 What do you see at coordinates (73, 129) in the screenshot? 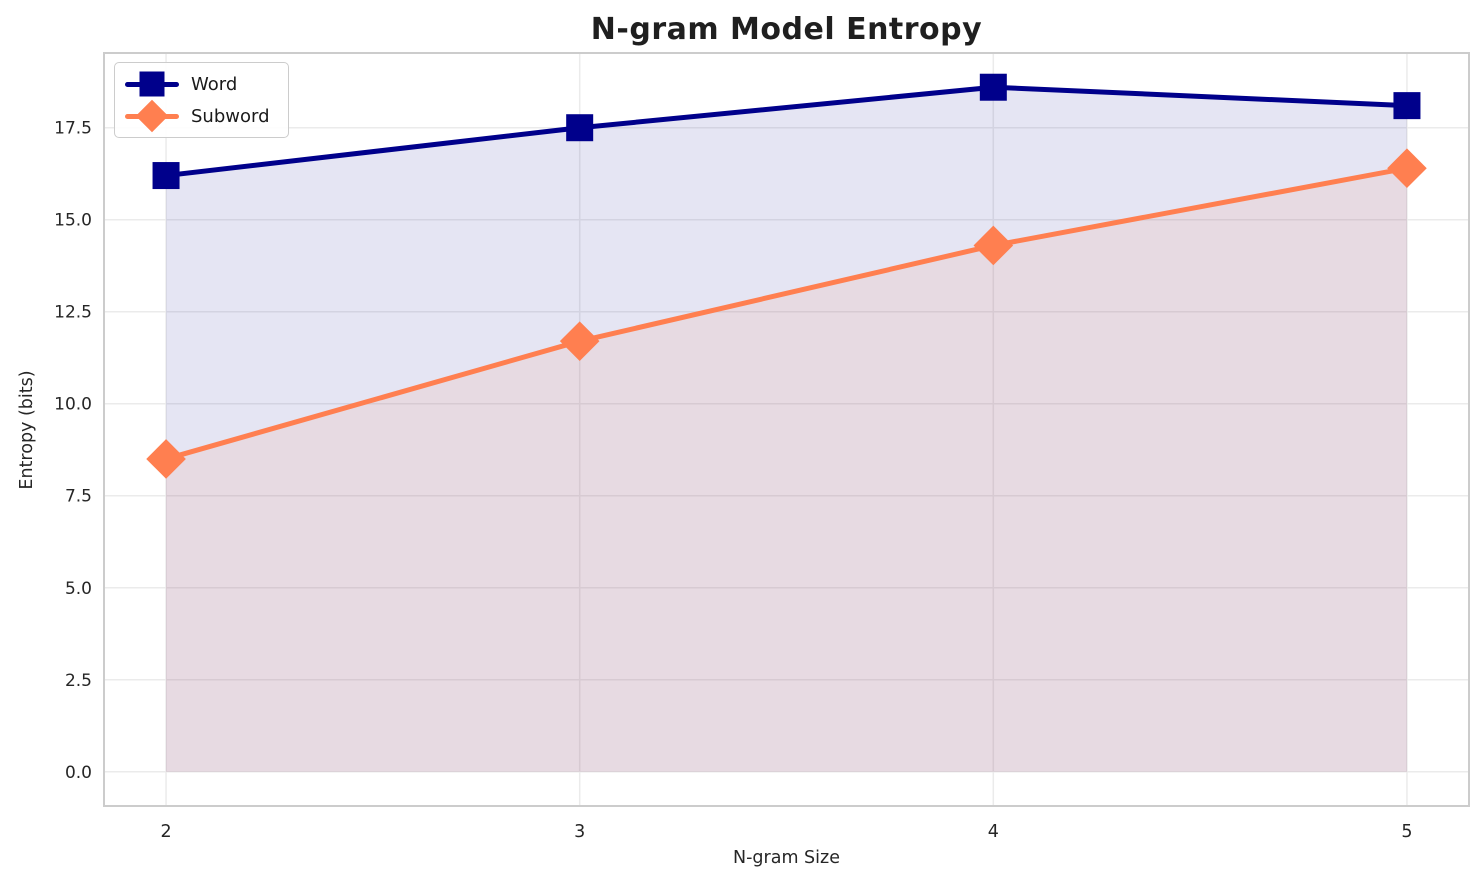
I see `y-tick-label: 17.5` at bounding box center [73, 129].